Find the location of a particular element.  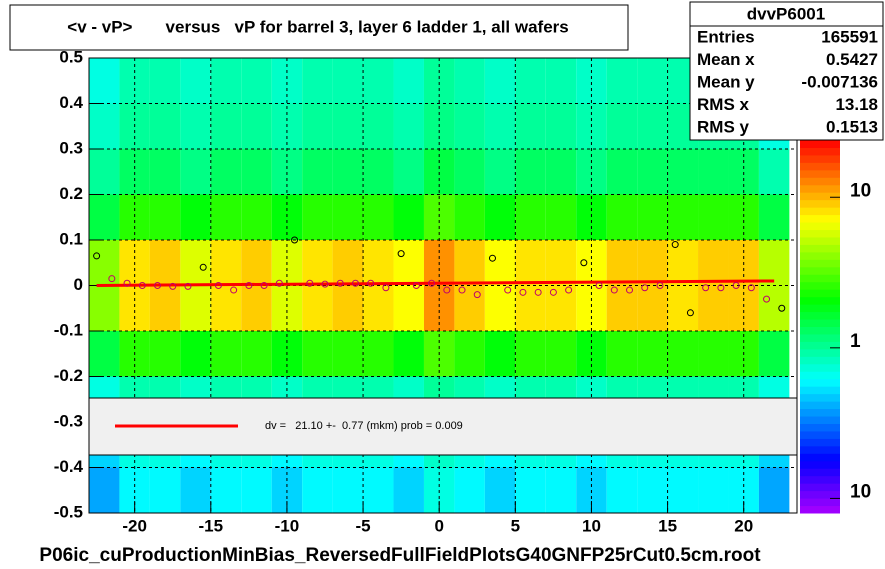

x-tick-label: -5 is located at coordinates (363, 525).